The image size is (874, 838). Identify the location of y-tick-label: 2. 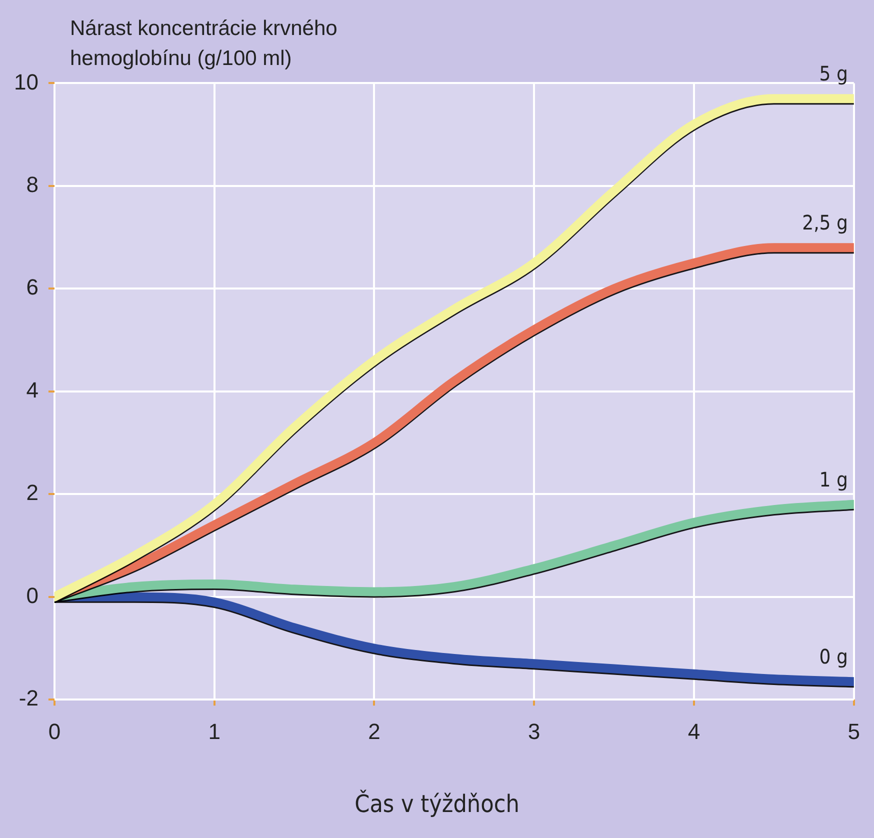
(32, 493).